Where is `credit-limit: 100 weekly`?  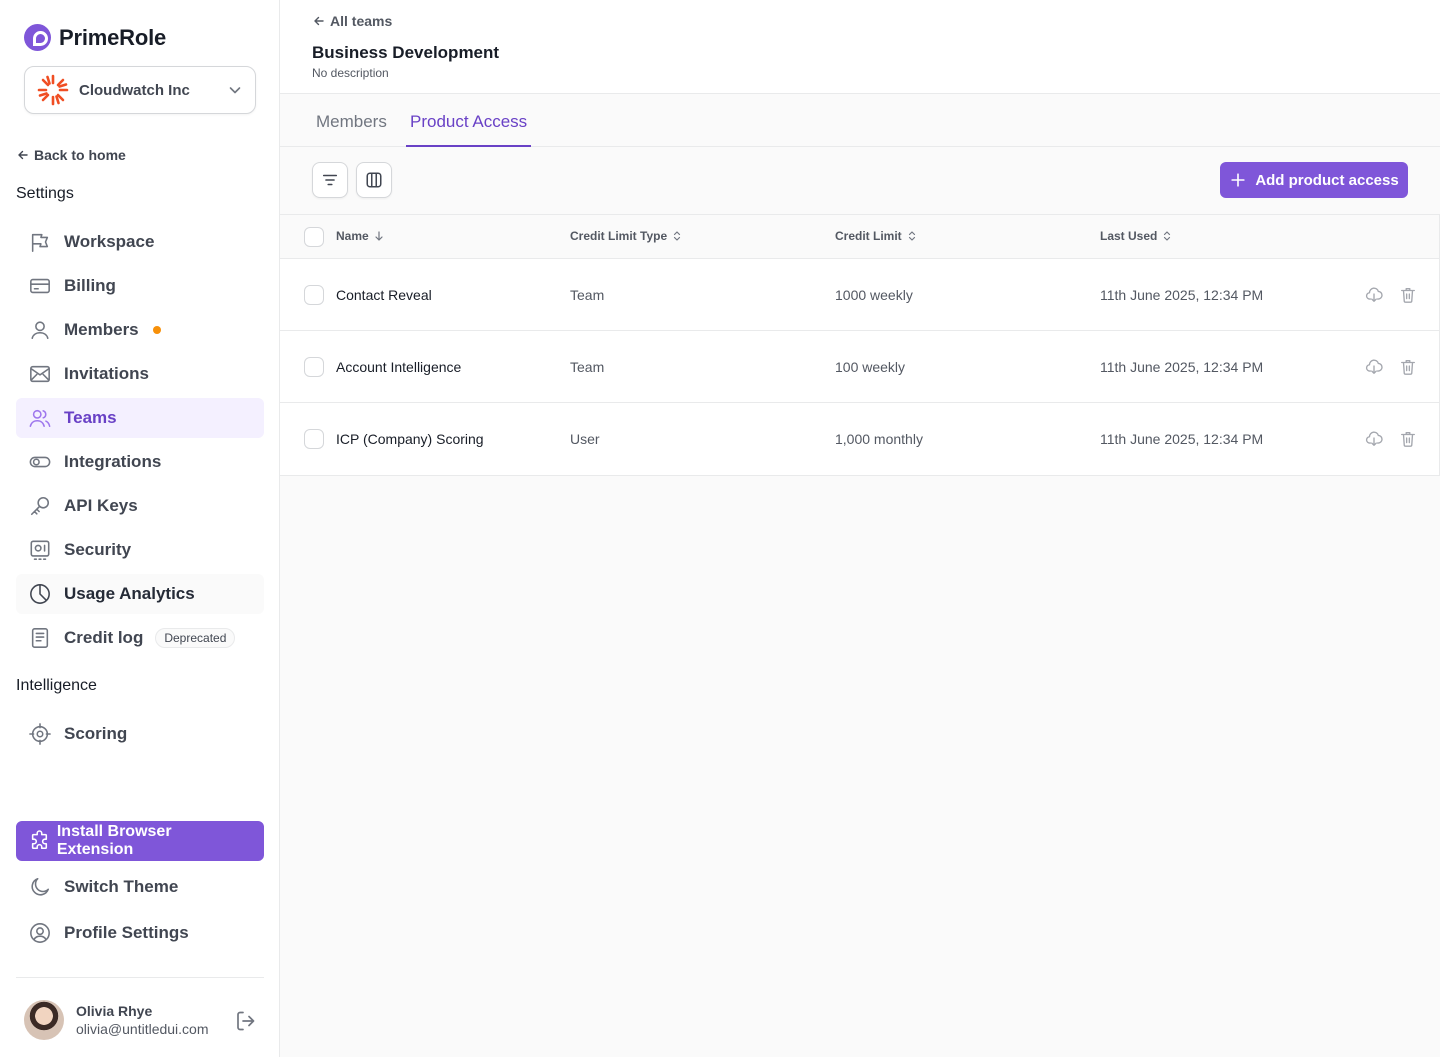 credit-limit: 100 weekly is located at coordinates (870, 367).